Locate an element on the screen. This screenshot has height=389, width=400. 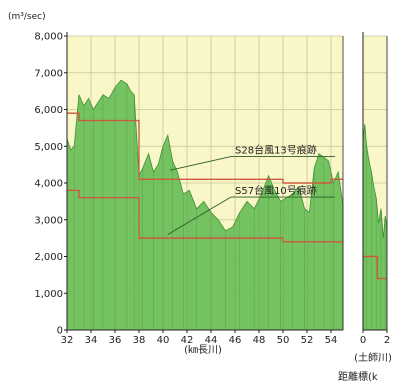
x-tick-label: 52 is located at coordinates (307, 340).